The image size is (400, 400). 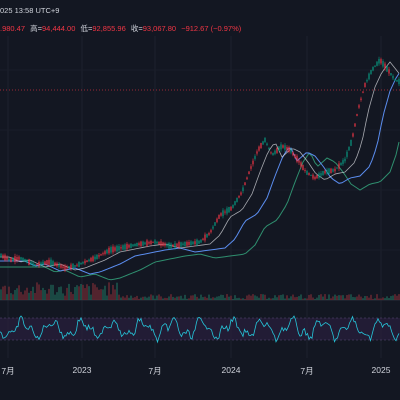 What do you see at coordinates (200, 379) in the screenshot?
I see `time-axis: 7月 2023 7月 2024 7月 2025` at bounding box center [200, 379].